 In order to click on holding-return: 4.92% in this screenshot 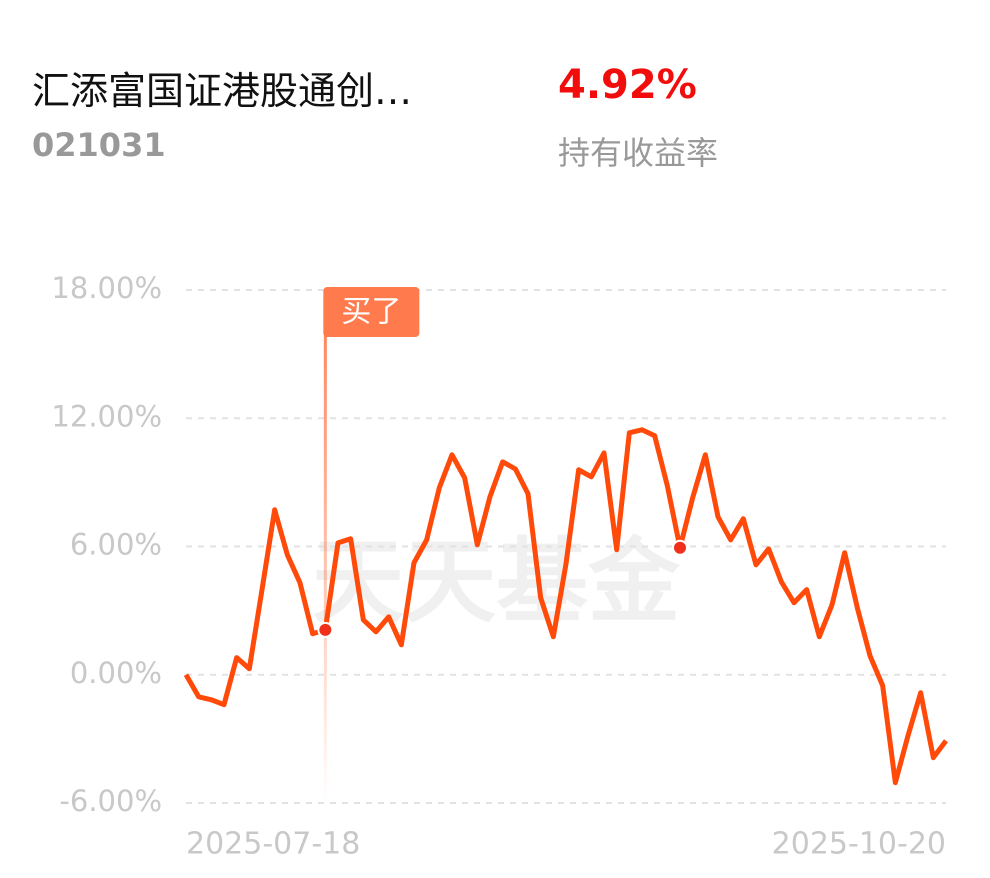, I will do `click(627, 85)`.